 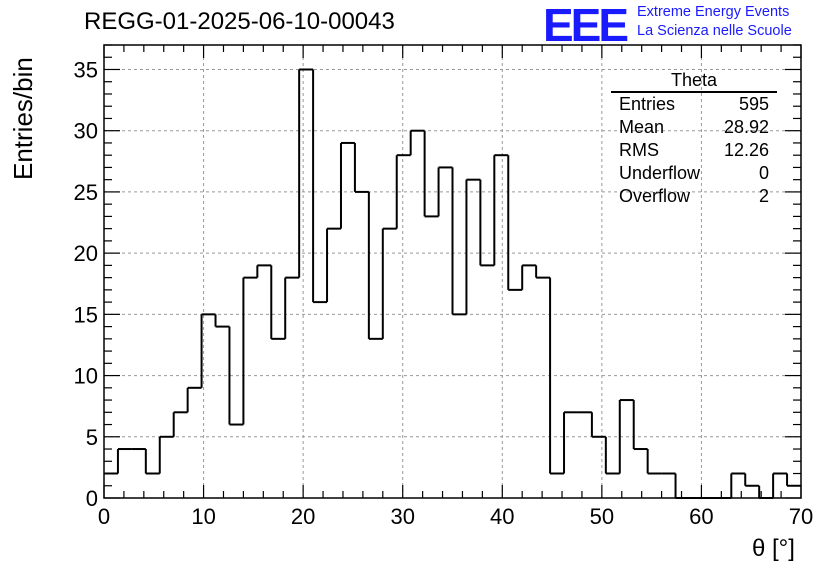 I want to click on x-axis-label: θ [°], so click(x=773, y=548).